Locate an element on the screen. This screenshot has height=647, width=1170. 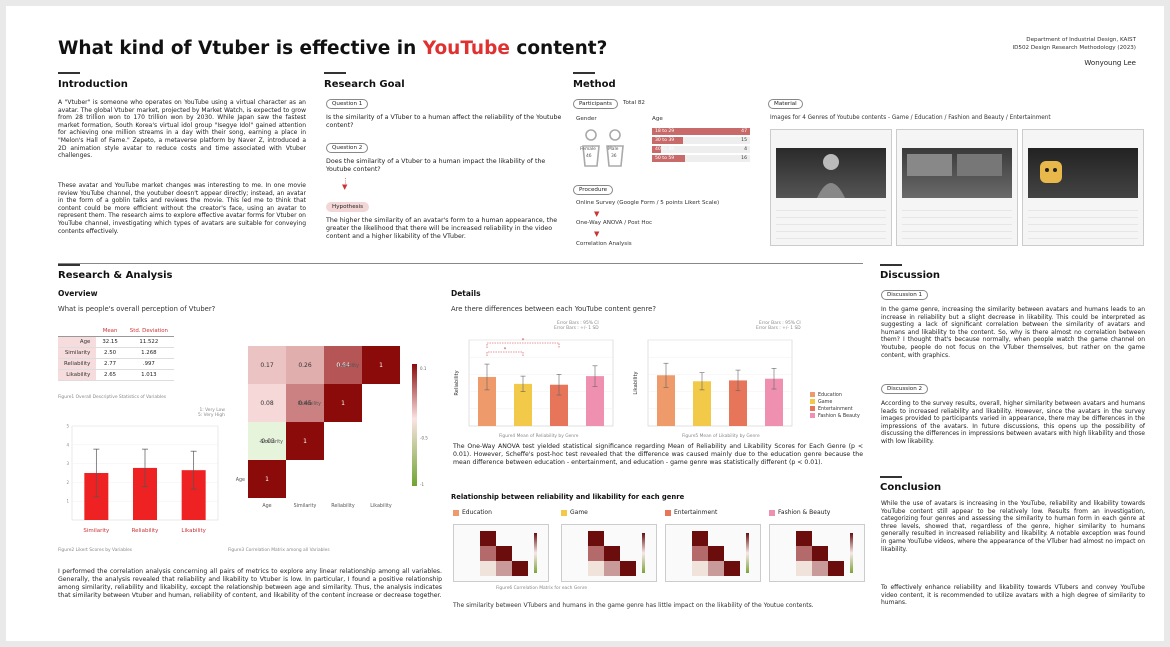
age-bar-label: 40 to 49 is located at coordinates (665, 149).